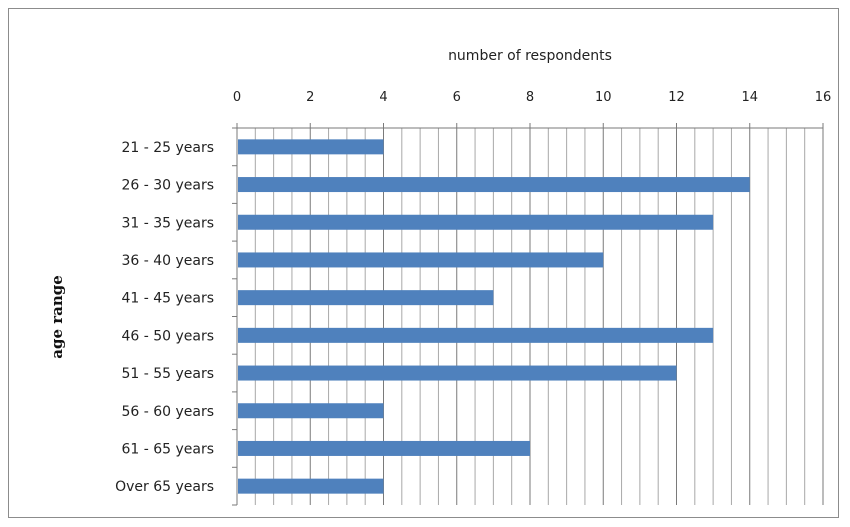  Describe the element at coordinates (164, 487) in the screenshot. I see `category-label: Over 65 years` at that location.